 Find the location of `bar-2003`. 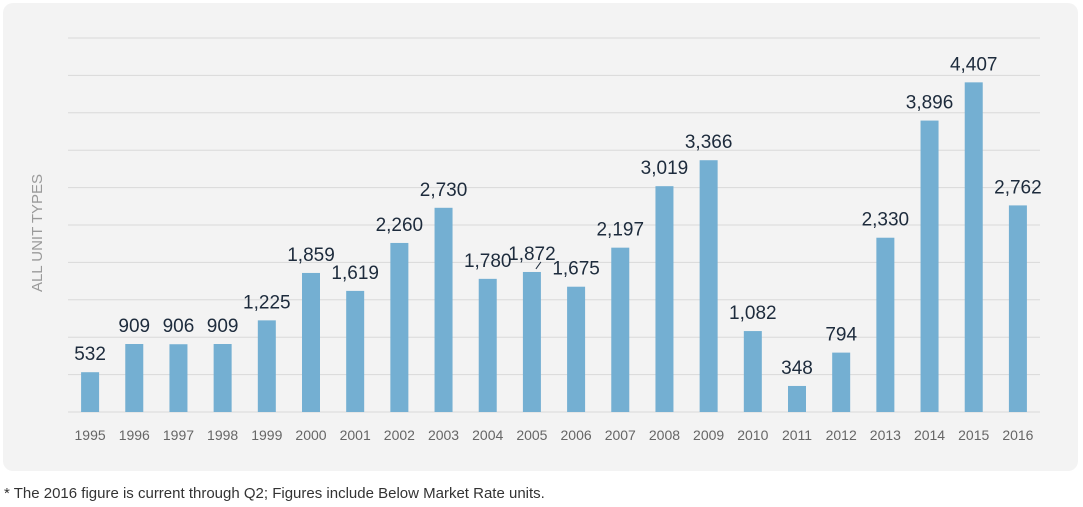

bar-2003 is located at coordinates (443, 309).